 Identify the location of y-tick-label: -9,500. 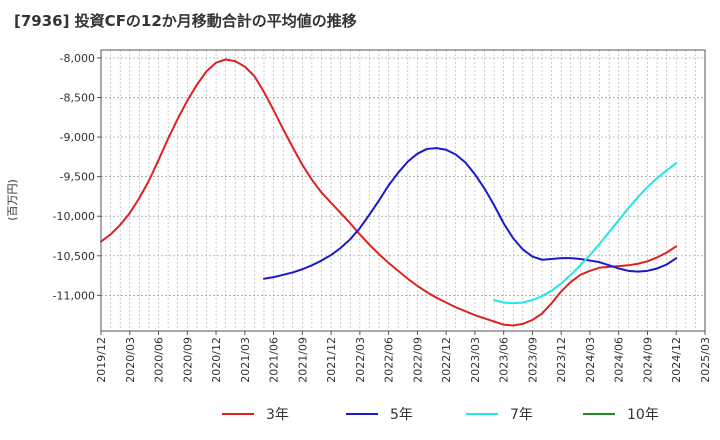
(77, 177).